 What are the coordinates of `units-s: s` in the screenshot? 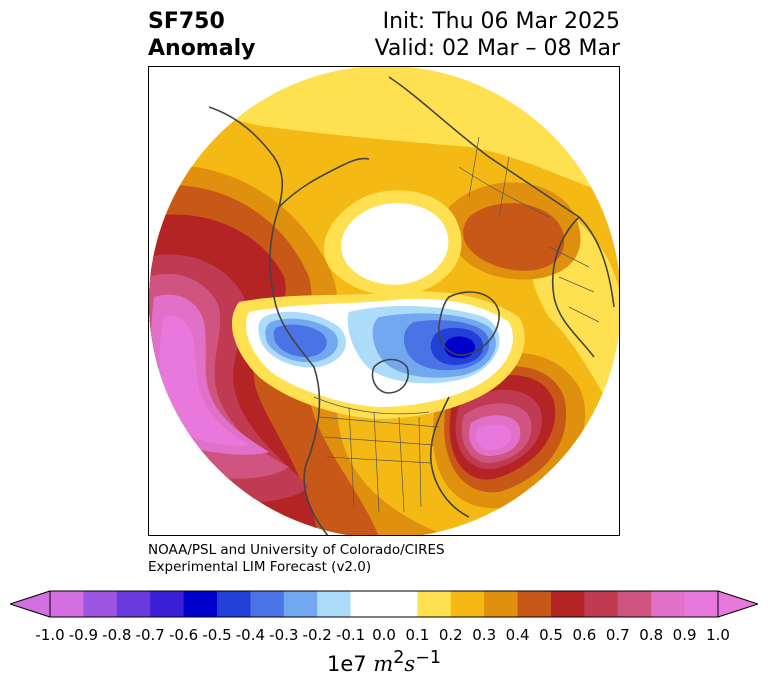 It's located at (410, 664).